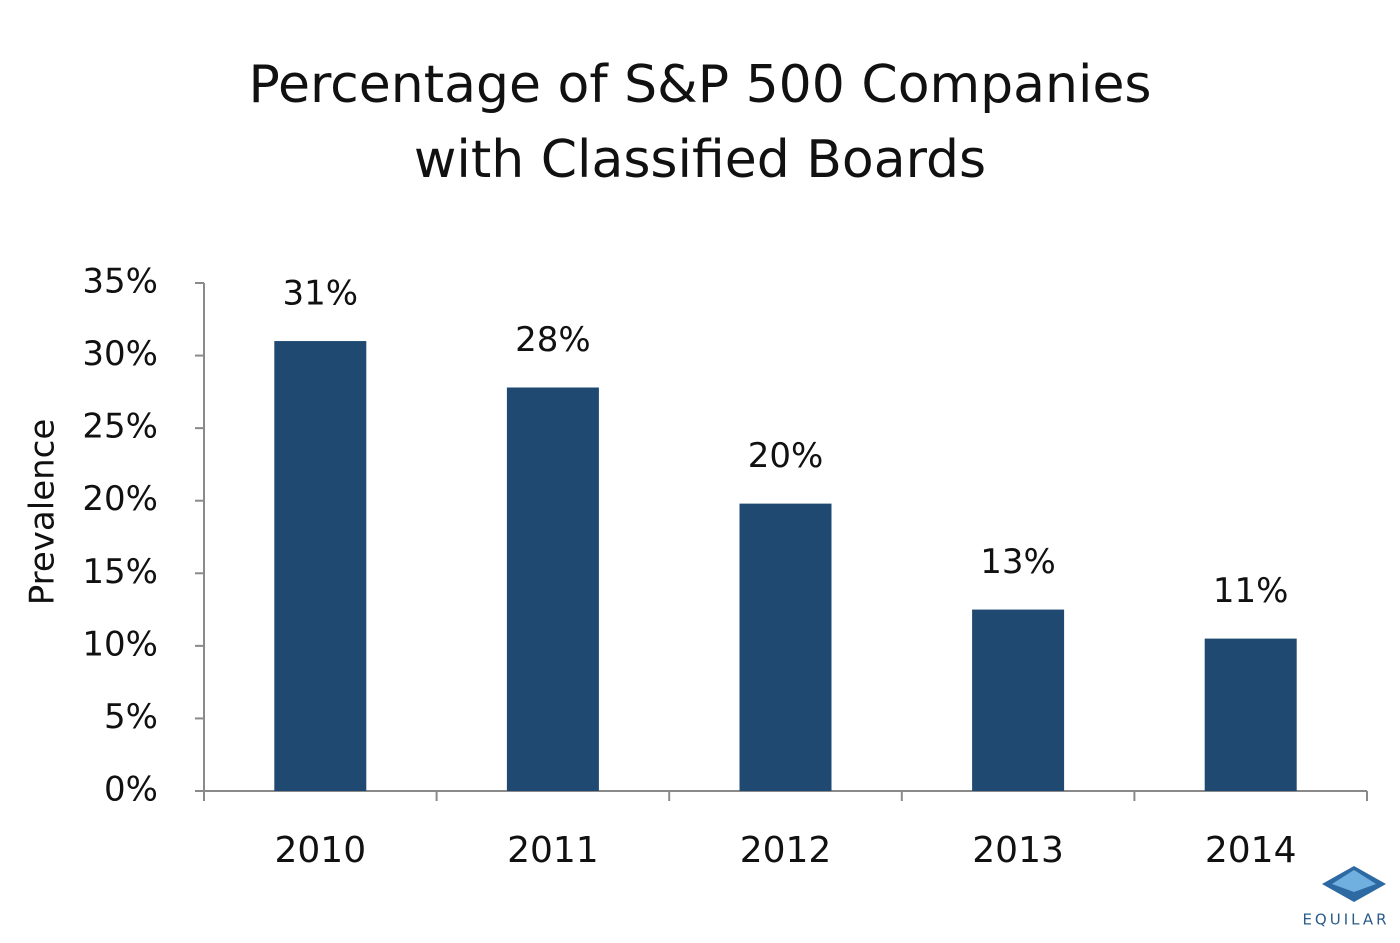  What do you see at coordinates (553, 340) in the screenshot?
I see `value-label: 28%` at bounding box center [553, 340].